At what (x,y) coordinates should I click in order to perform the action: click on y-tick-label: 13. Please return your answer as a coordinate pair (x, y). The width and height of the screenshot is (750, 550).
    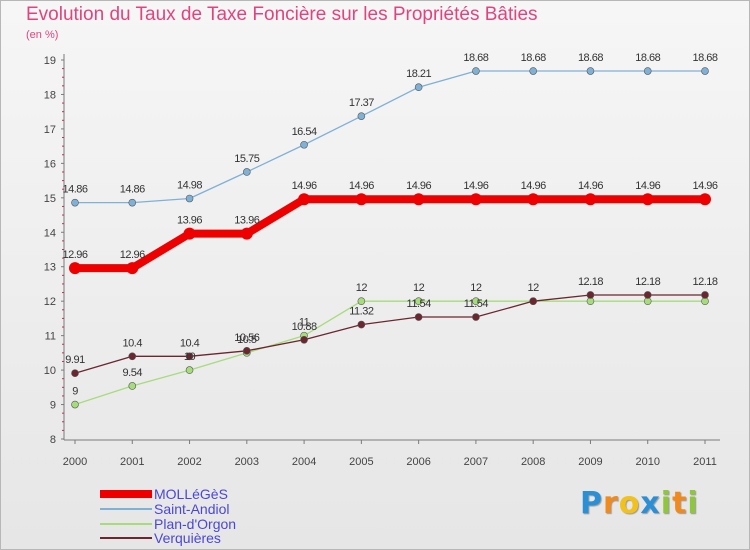
    Looking at the image, I should click on (50, 268).